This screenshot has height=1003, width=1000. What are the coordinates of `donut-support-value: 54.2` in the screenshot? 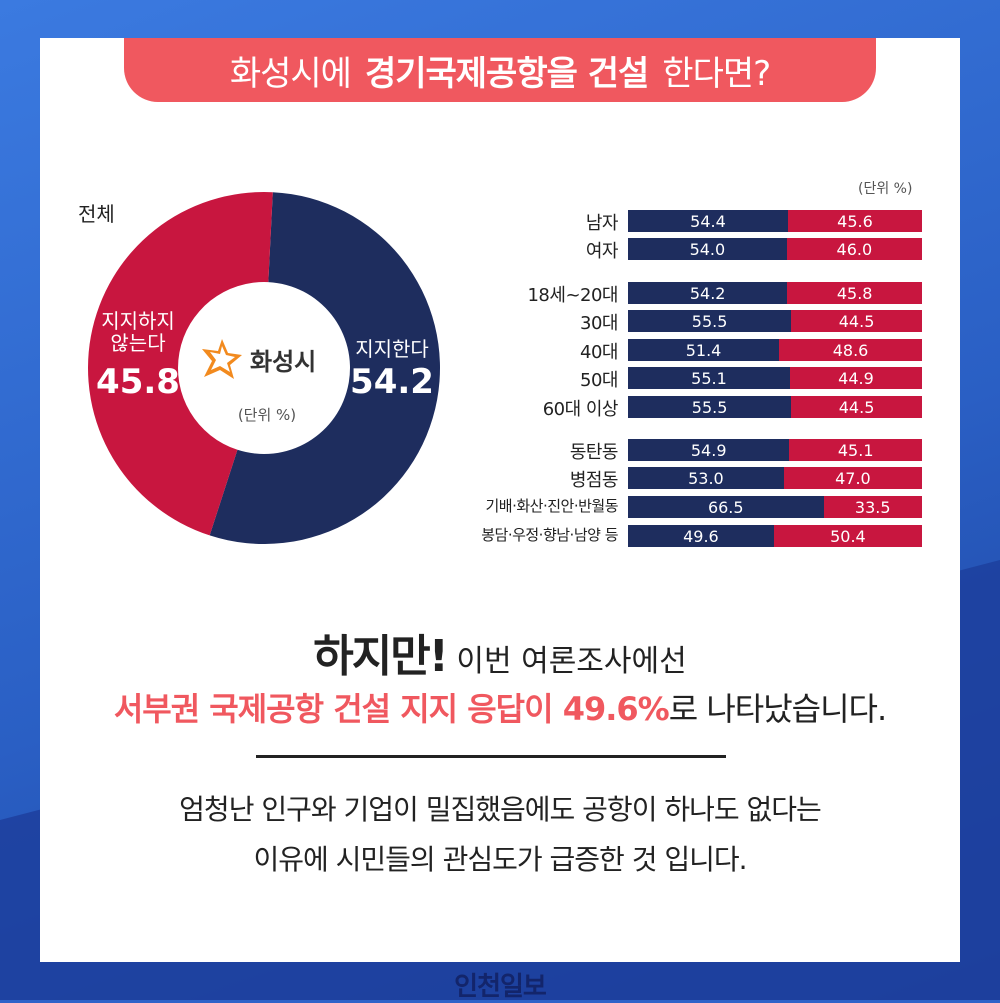 It's located at (392, 382).